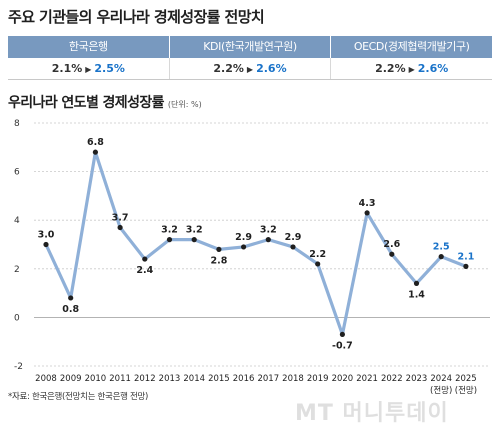 The height and width of the screenshot is (432, 500). What do you see at coordinates (144, 270) in the screenshot?
I see `data-label: 2.4` at bounding box center [144, 270].